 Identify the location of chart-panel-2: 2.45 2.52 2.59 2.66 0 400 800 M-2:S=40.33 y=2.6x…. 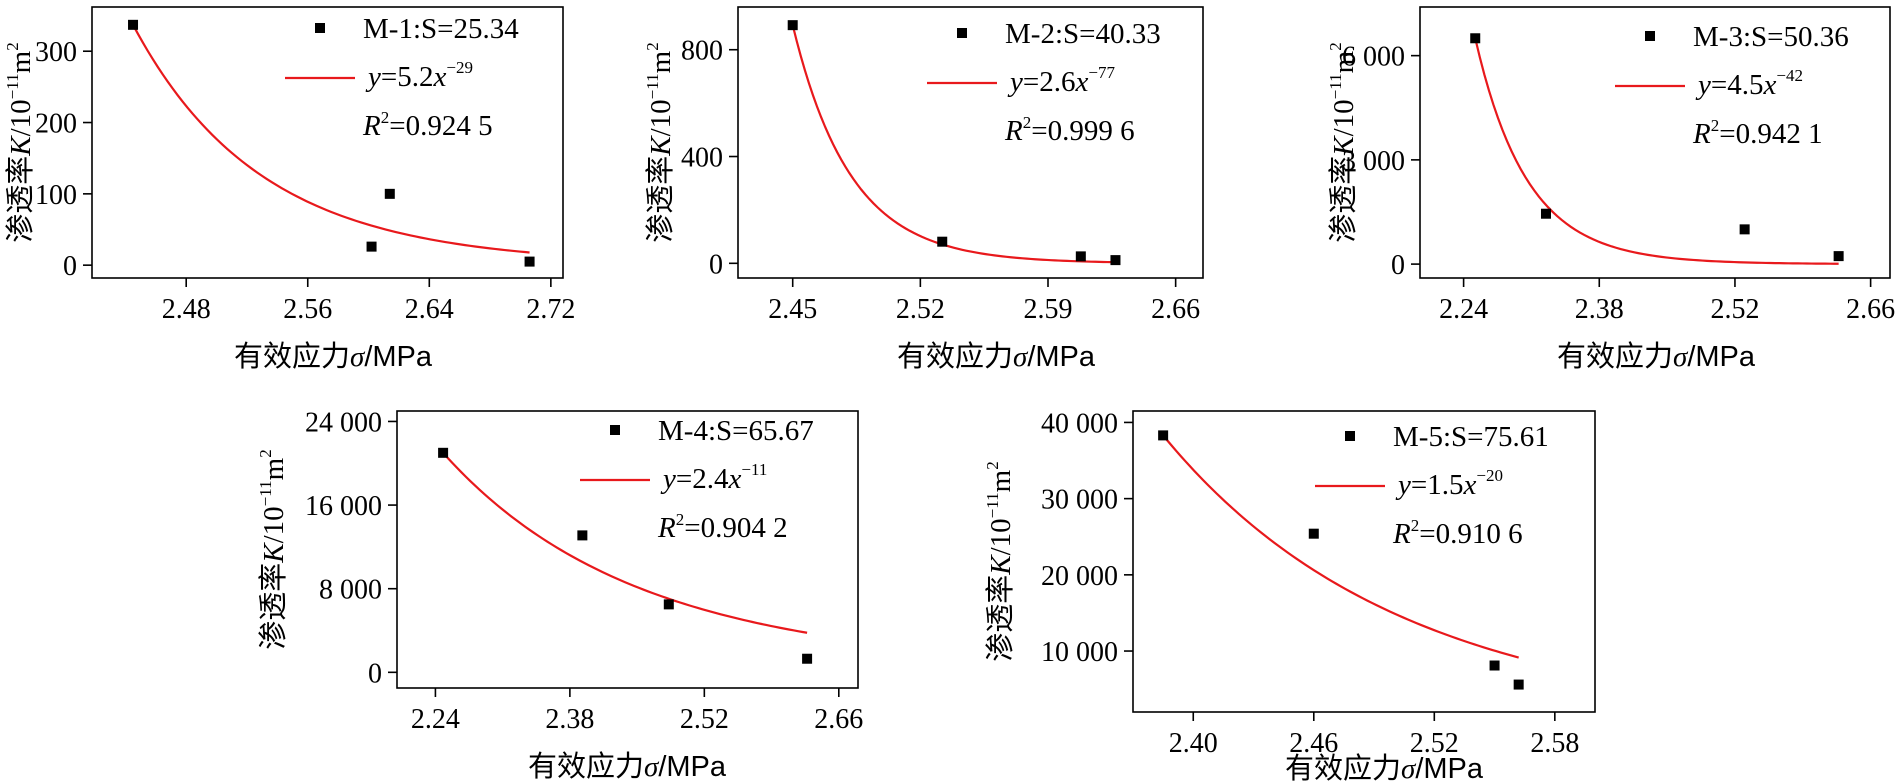
(923, 189).